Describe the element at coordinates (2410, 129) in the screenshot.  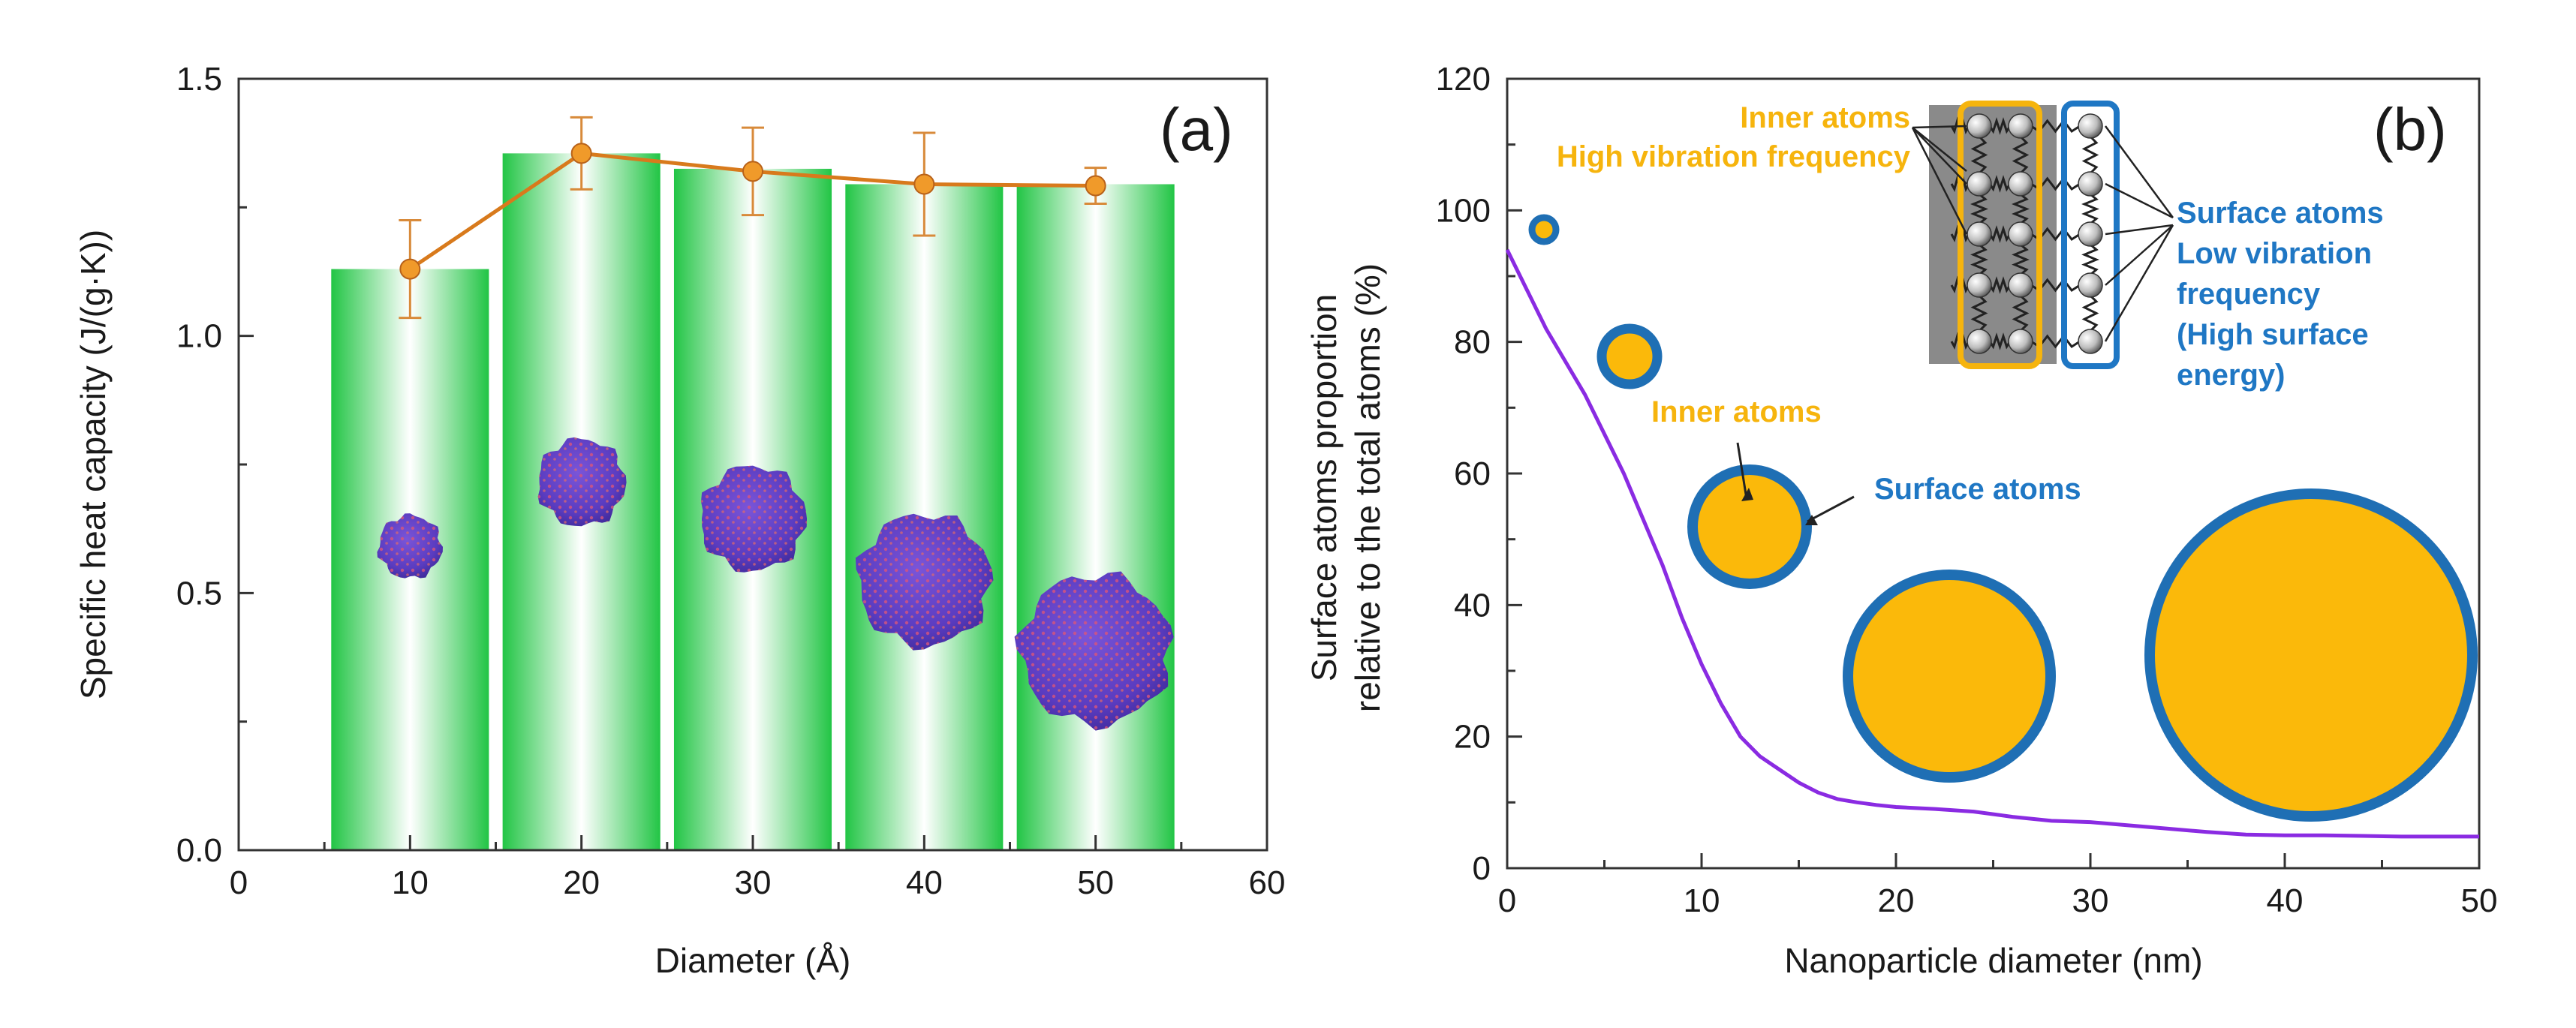
I see `panel-b-label: (b)` at that location.